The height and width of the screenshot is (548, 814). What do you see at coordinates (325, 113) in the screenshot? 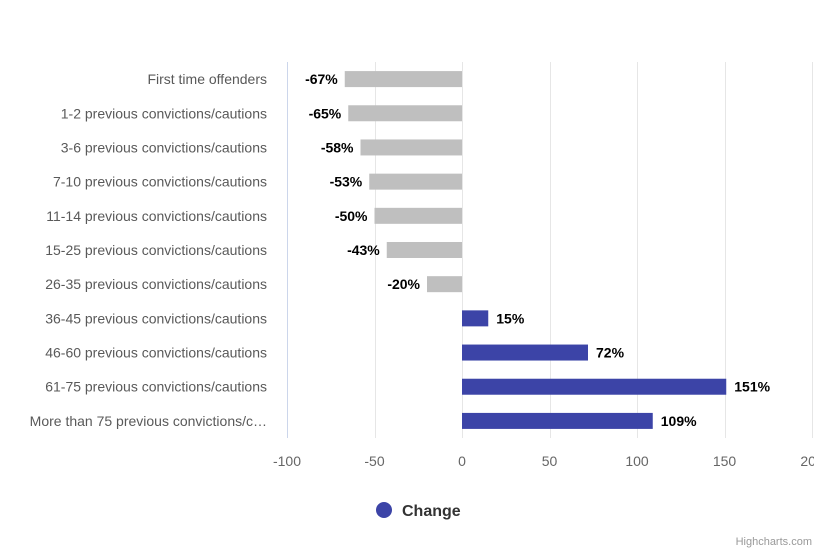
I see `data-label: -65%` at bounding box center [325, 113].